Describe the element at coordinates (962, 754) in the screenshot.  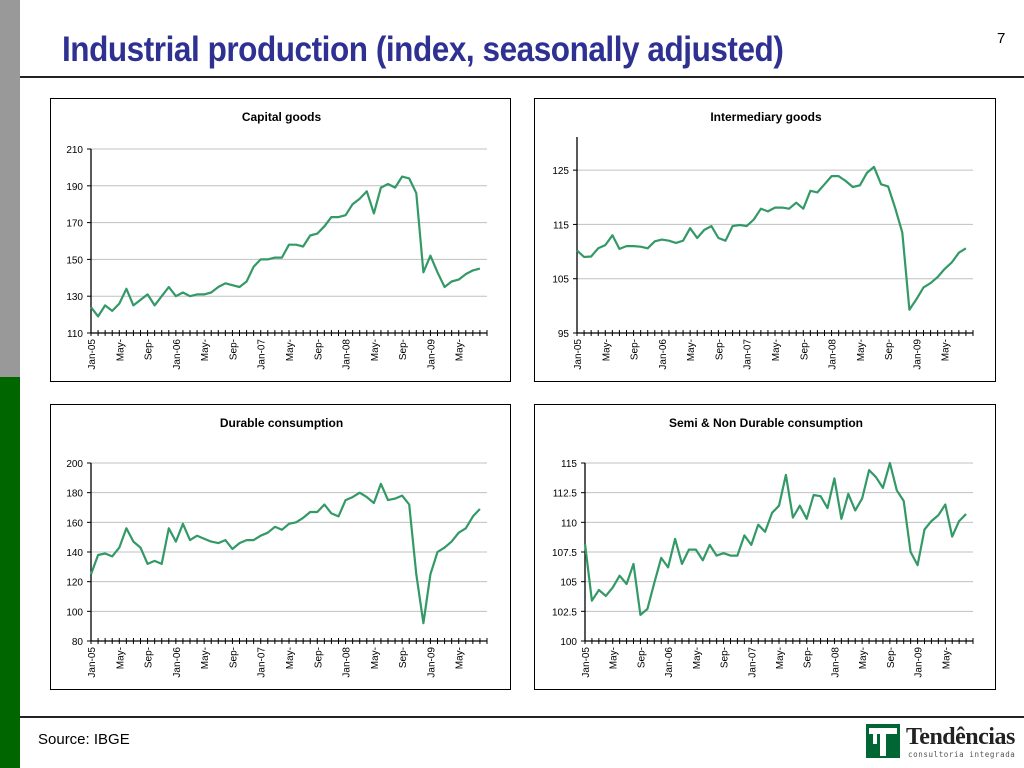
I see `logo-tagline: consultoria integrada` at that location.